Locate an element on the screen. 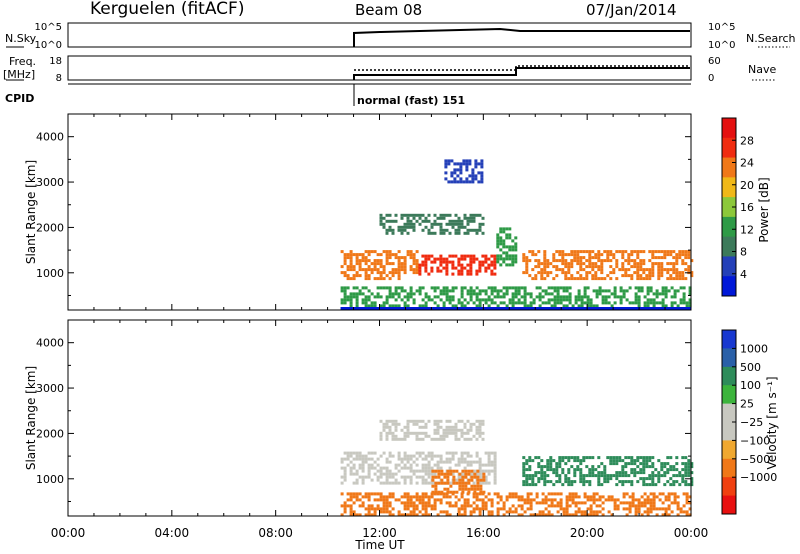  power-colorbar-swatch is located at coordinates (729, 227).